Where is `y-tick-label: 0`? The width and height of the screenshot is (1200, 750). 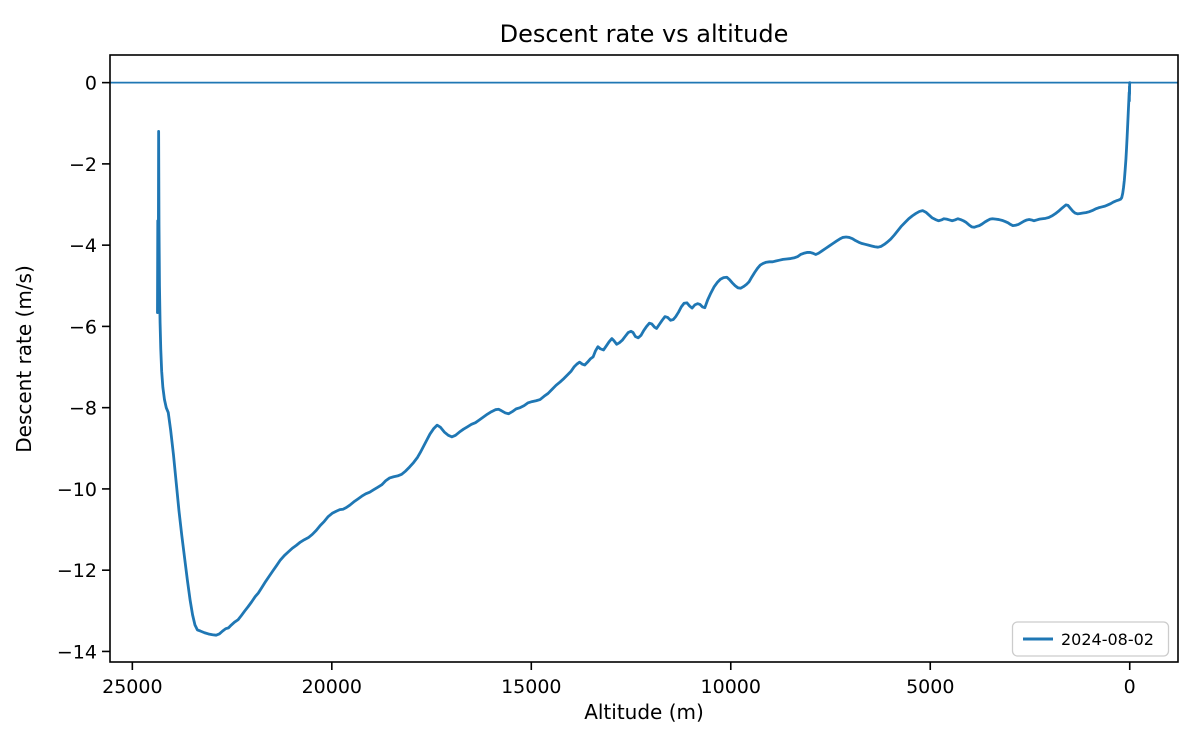 y-tick-label: 0 is located at coordinates (91, 84).